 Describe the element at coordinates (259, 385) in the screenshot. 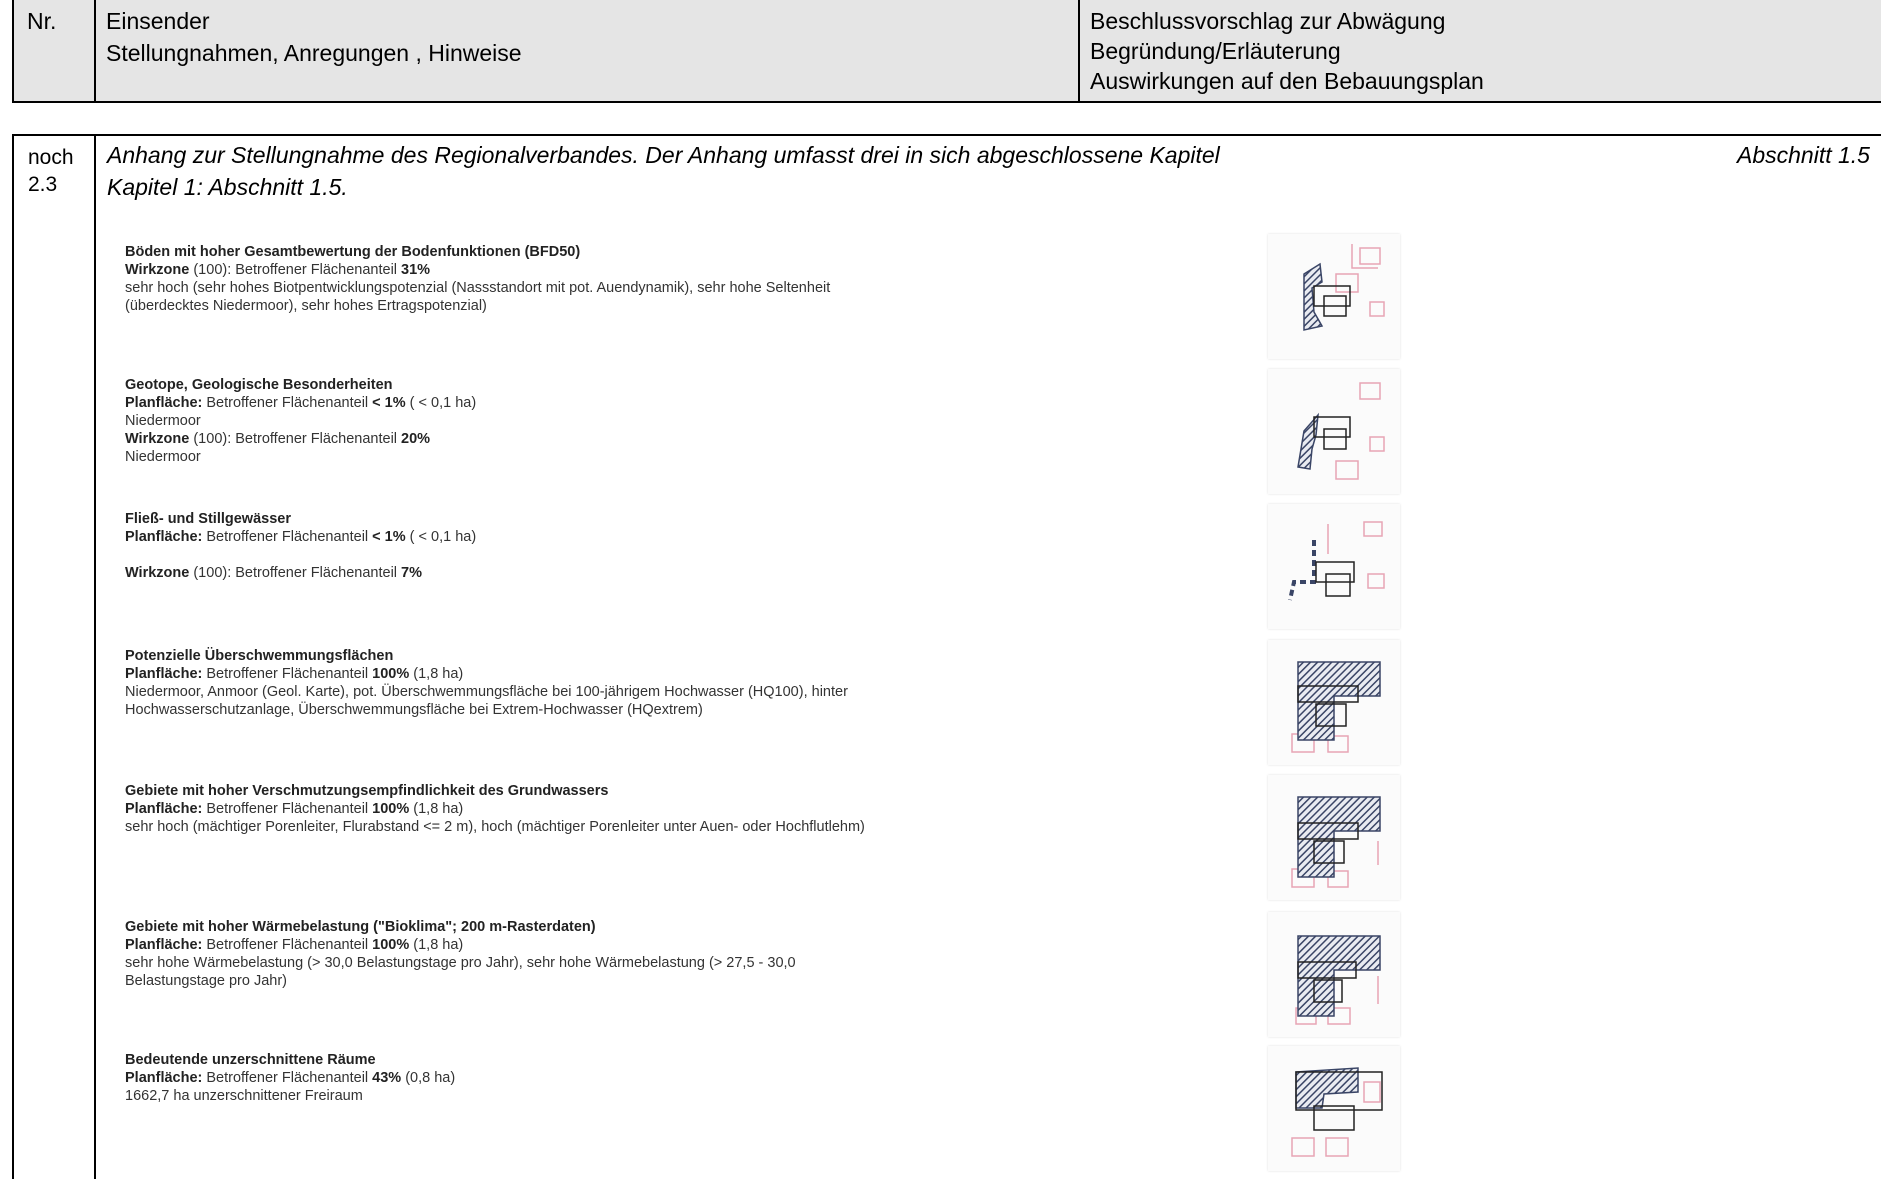

I see `entry-title: Geotope, Geologische Besonderheiten` at that location.